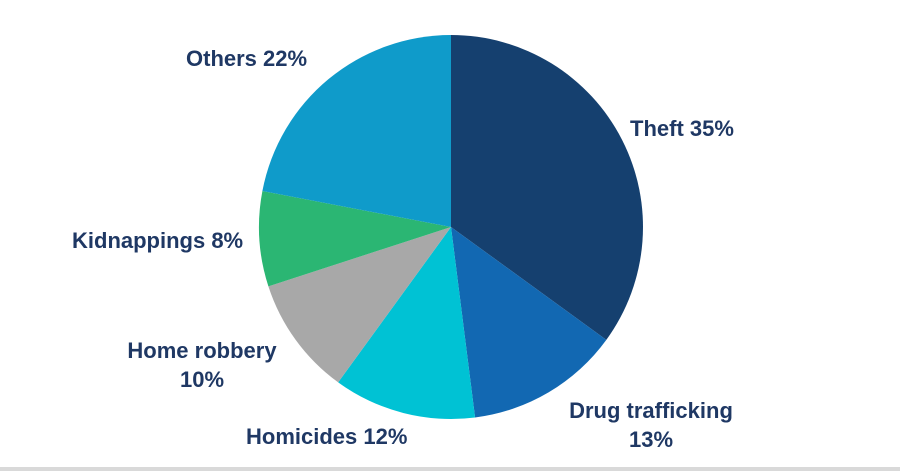  What do you see at coordinates (547, 187) in the screenshot?
I see `pie-slice-theft` at bounding box center [547, 187].